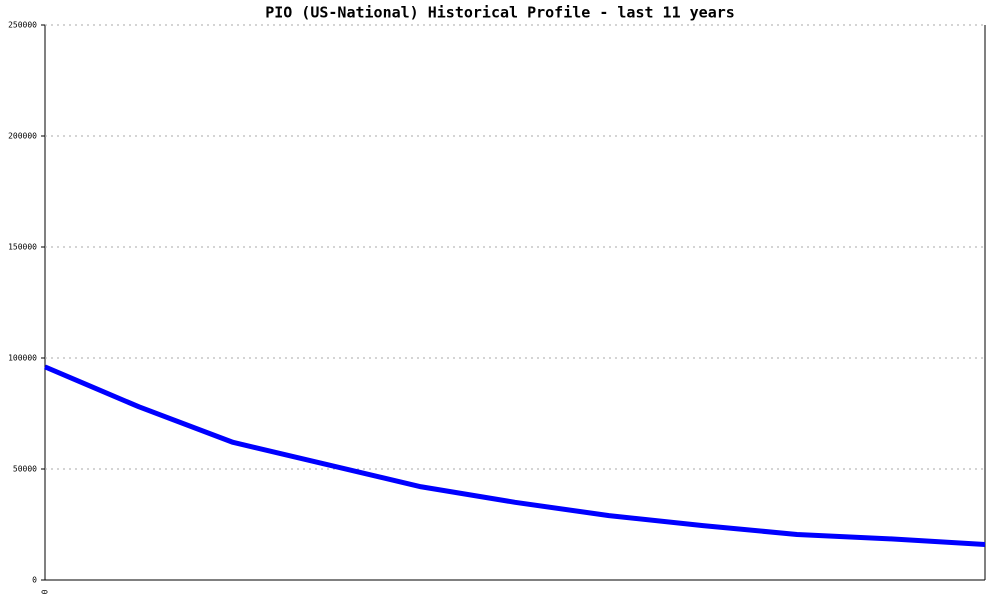 This screenshot has width=1000, height=604. Describe the element at coordinates (22, 358) in the screenshot. I see `y-tick-label: 100000` at that location.